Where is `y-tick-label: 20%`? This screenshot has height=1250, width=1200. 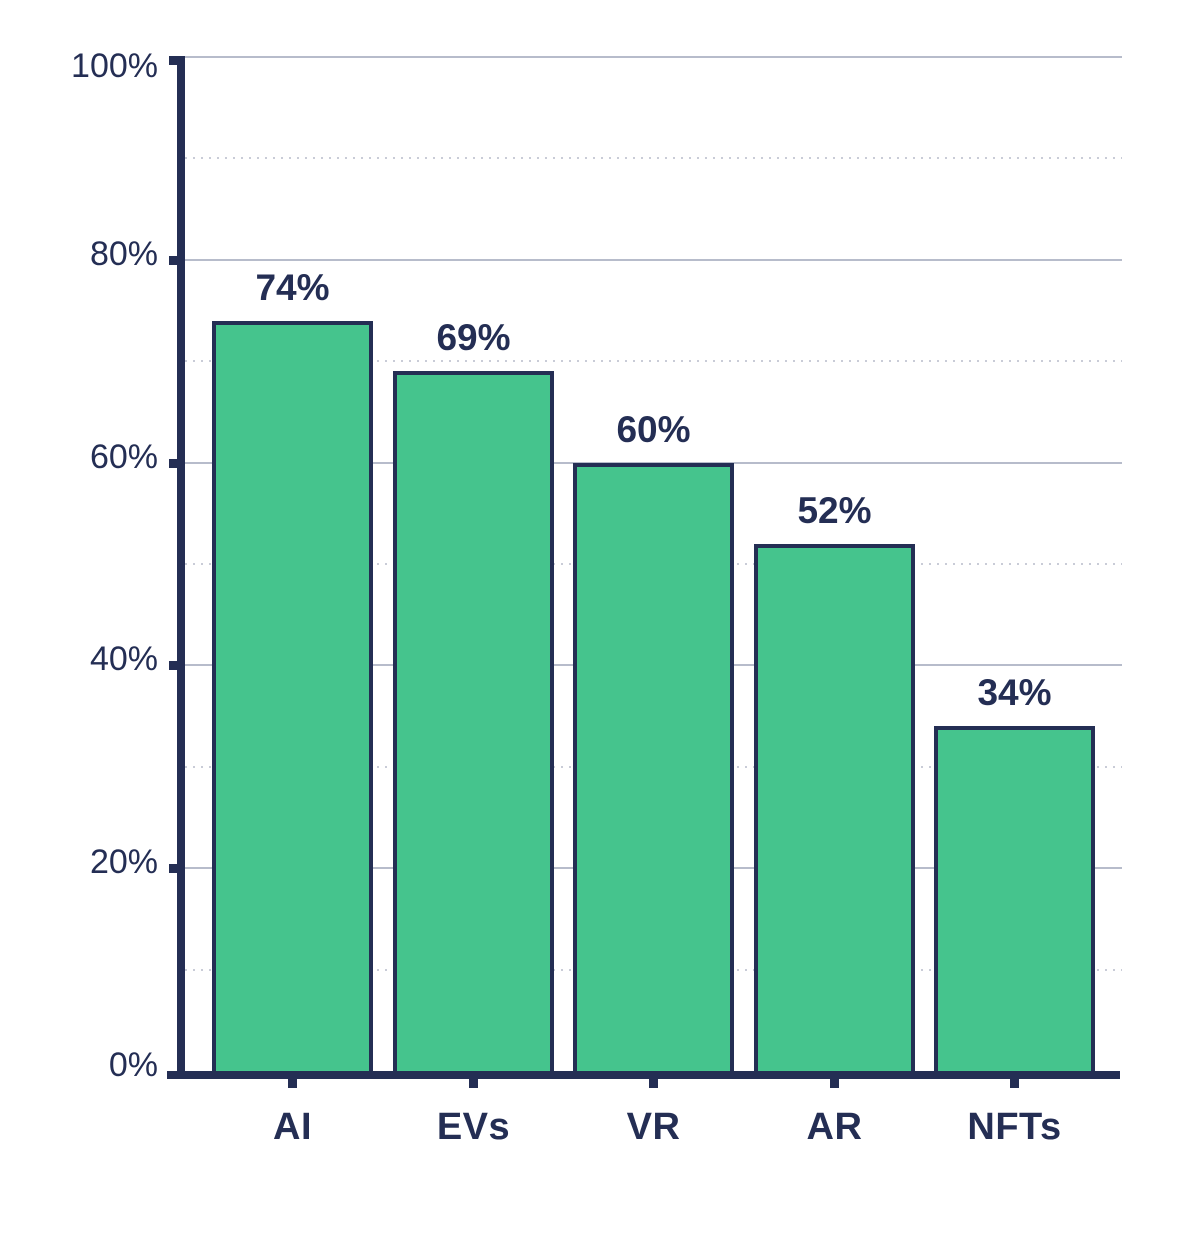
y-tick-label: 20% is located at coordinates (123, 862).